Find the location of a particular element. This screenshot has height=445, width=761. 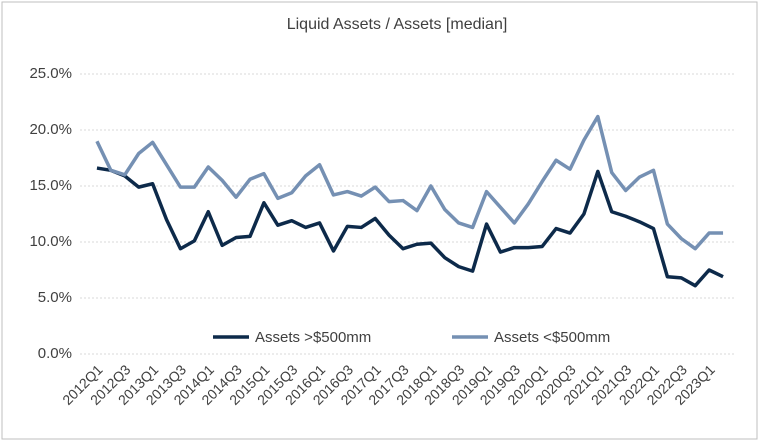

legend-label: Assets >$500mm is located at coordinates (313, 337).